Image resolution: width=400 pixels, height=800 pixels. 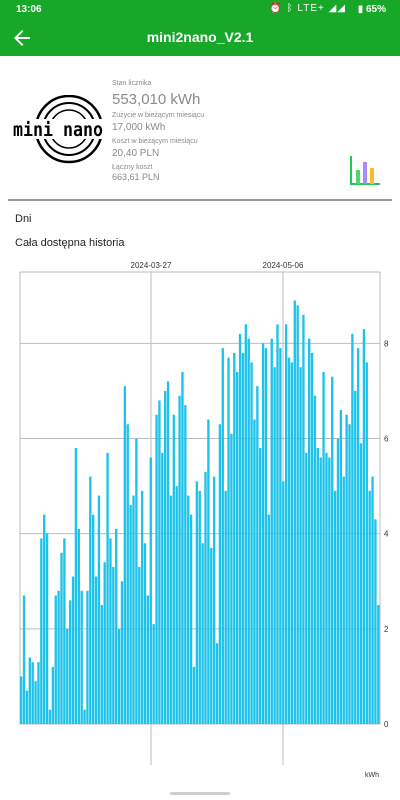 I want to click on alarm-icon: ⏰, so click(x=276, y=8).